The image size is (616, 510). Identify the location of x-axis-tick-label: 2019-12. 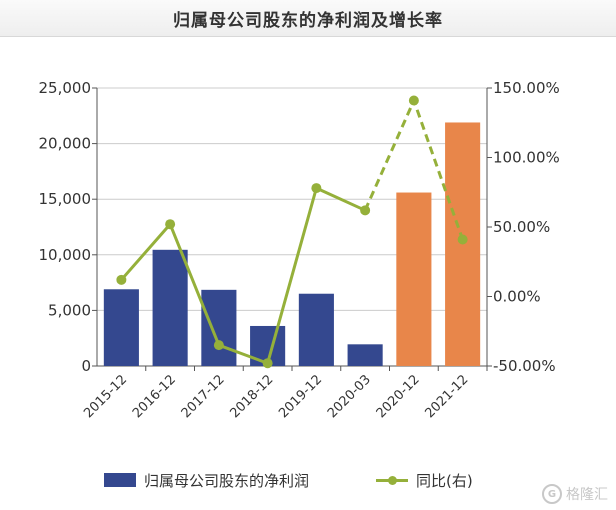
(300, 396).